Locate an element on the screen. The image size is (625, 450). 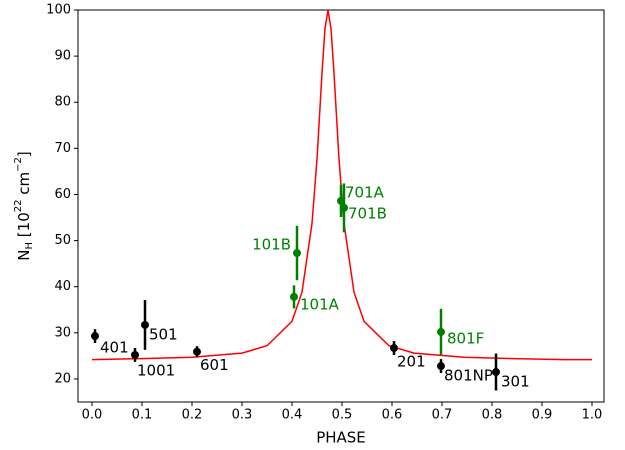
y-tick-label: 90 is located at coordinates (62, 56).